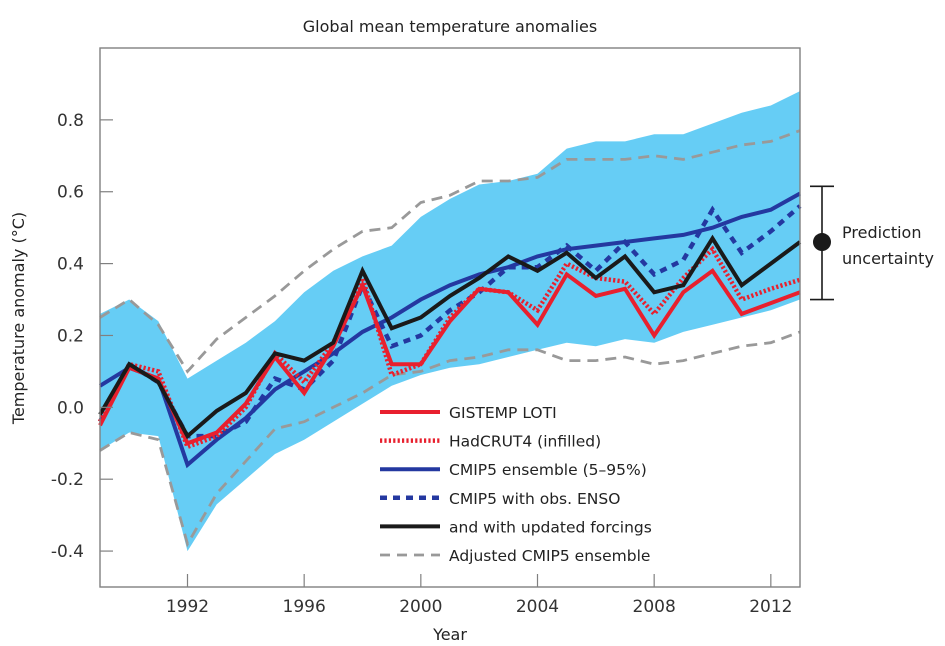  What do you see at coordinates (888, 258) in the screenshot?
I see `annotation-label-line2: uncertainty` at bounding box center [888, 258].